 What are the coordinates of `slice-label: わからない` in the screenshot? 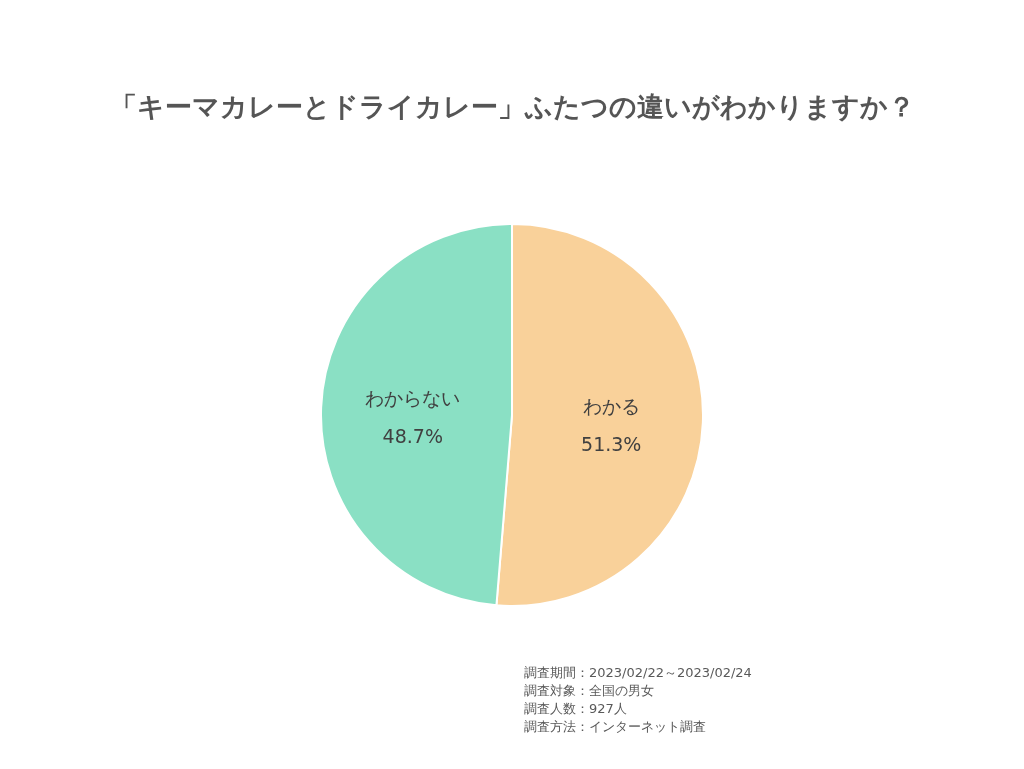 It's located at (413, 397).